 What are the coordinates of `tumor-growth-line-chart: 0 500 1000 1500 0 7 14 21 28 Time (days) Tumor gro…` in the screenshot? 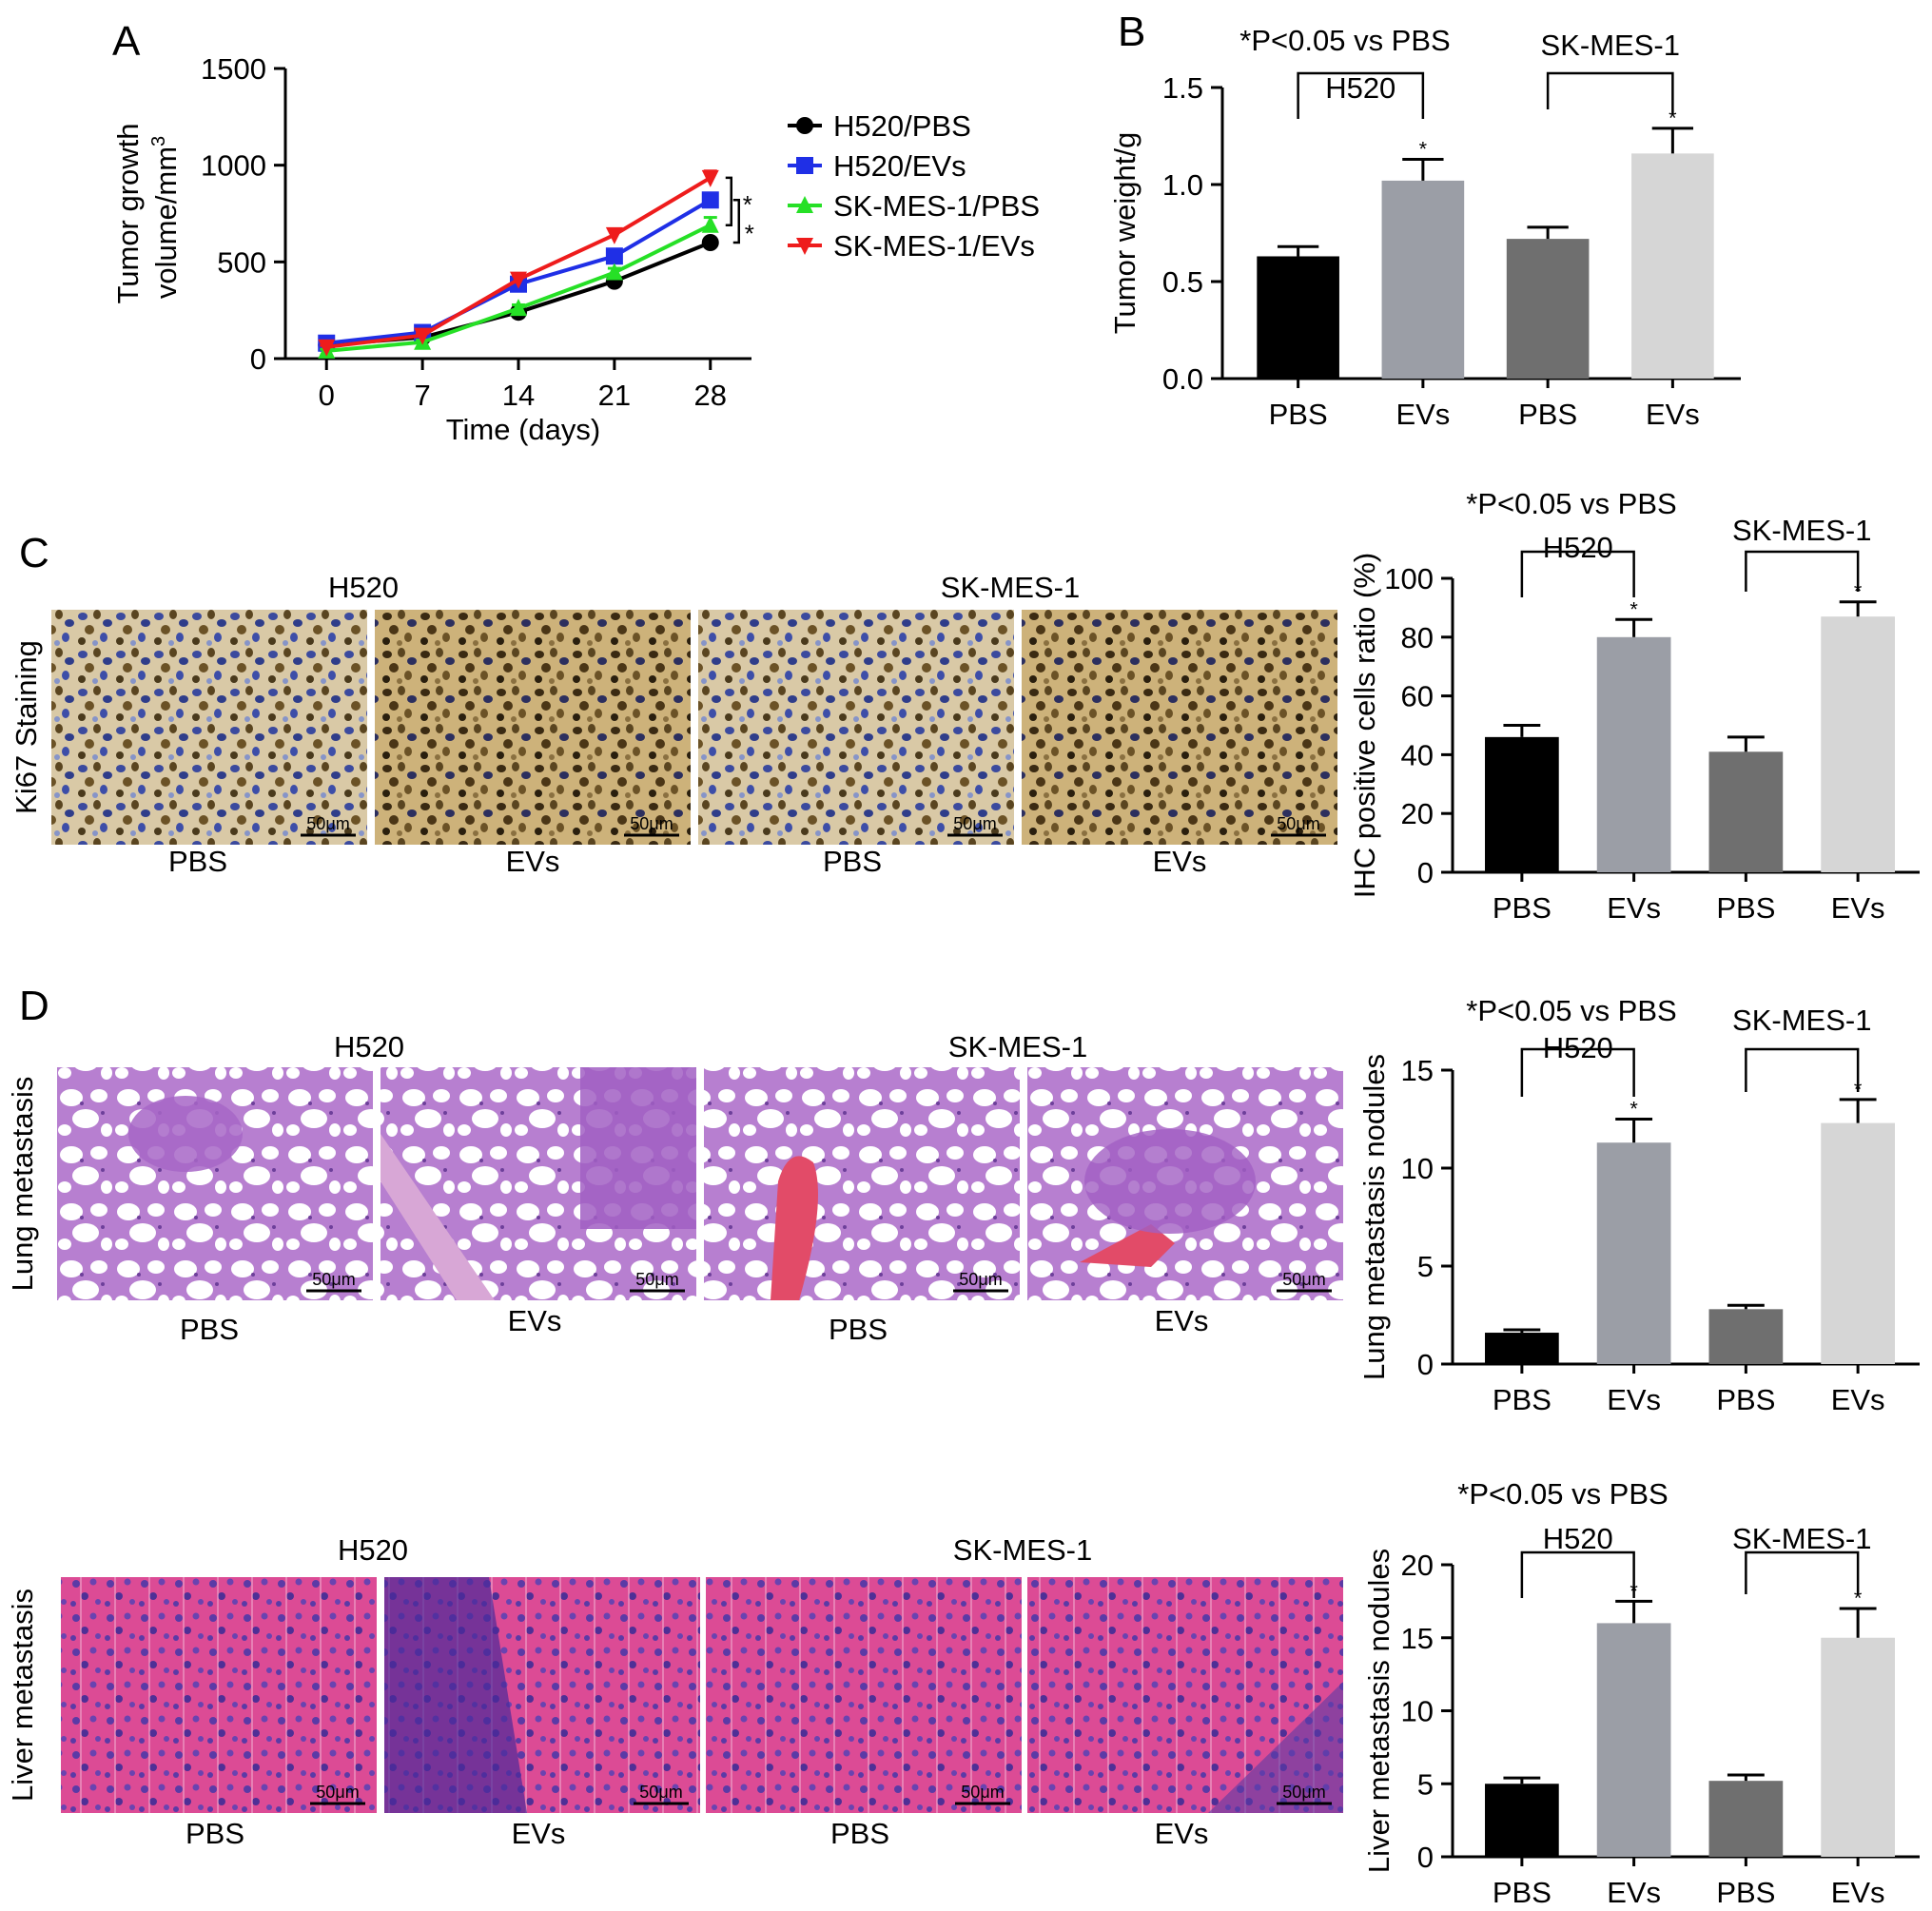 It's located at (575, 249).